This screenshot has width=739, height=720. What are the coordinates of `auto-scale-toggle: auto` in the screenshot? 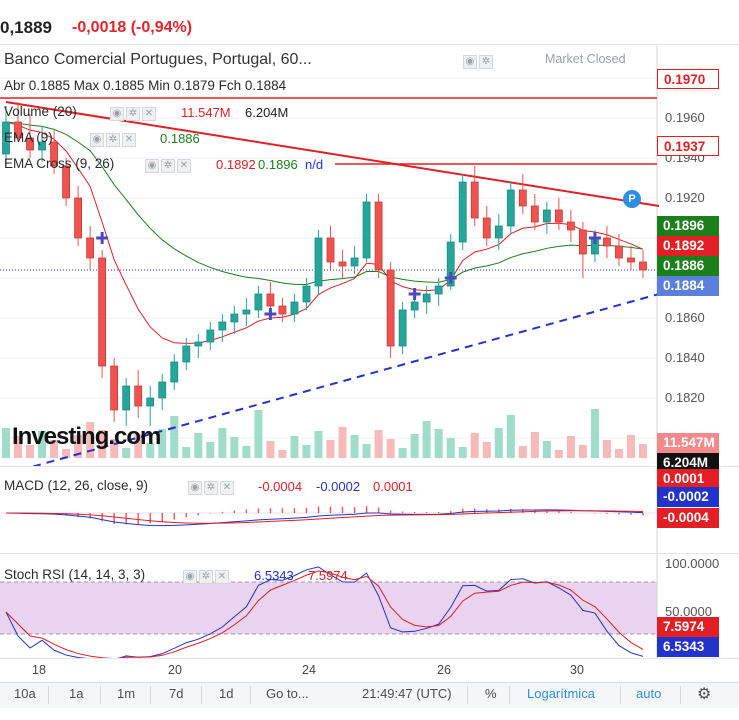 It's located at (649, 693).